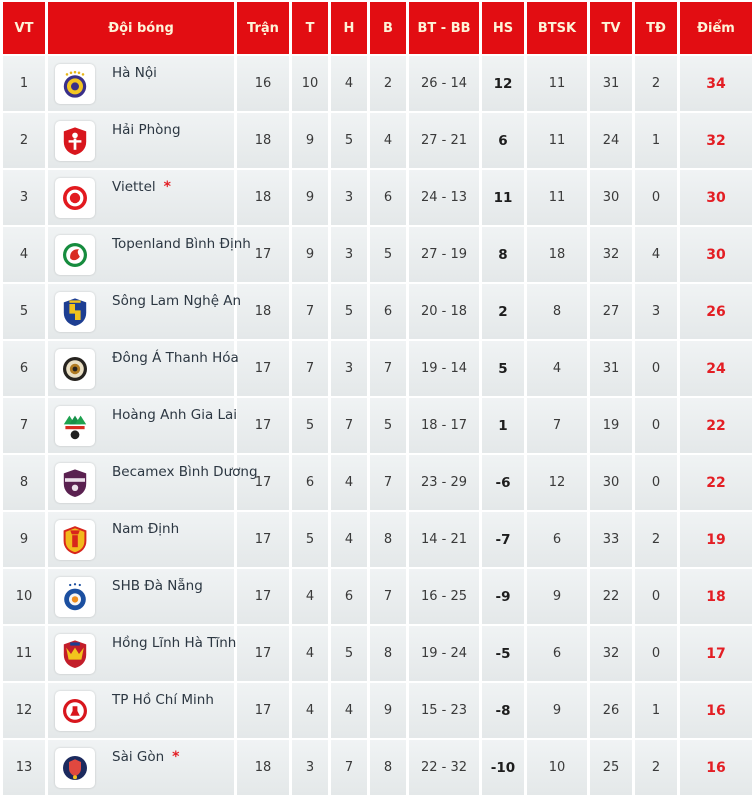 Image resolution: width=755 pixels, height=802 pixels. Describe the element at coordinates (146, 130) in the screenshot. I see `team-name: Hải Phòng` at that location.